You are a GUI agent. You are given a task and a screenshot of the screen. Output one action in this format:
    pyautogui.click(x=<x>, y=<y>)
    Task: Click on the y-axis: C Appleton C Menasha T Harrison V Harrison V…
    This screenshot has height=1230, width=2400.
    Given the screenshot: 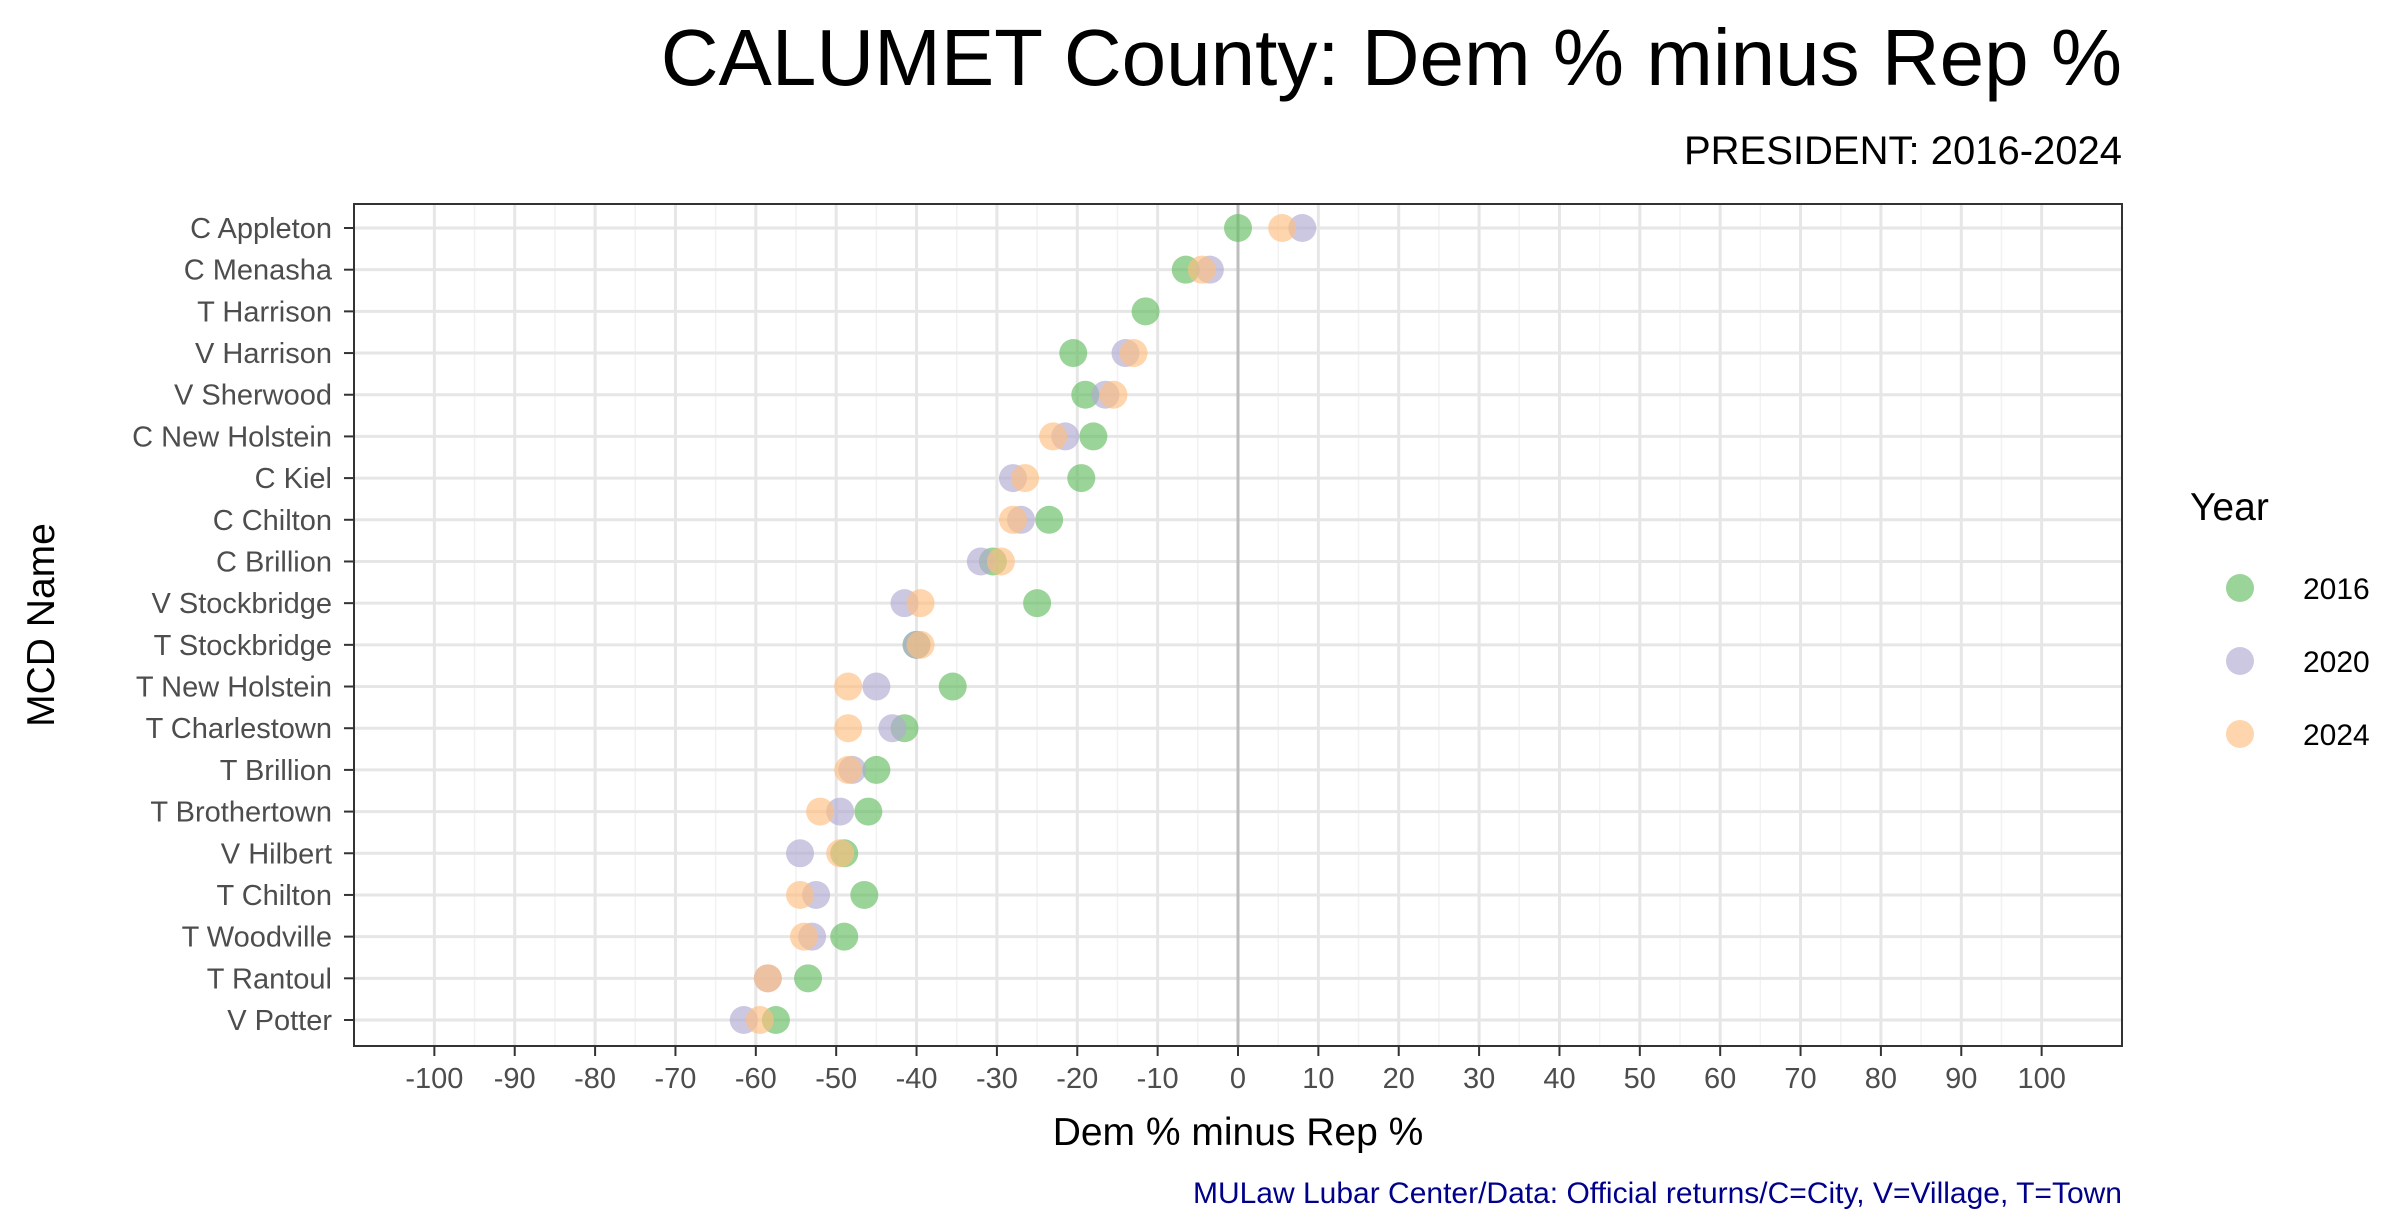 What is the action you would take?
    pyautogui.click(x=243, y=625)
    